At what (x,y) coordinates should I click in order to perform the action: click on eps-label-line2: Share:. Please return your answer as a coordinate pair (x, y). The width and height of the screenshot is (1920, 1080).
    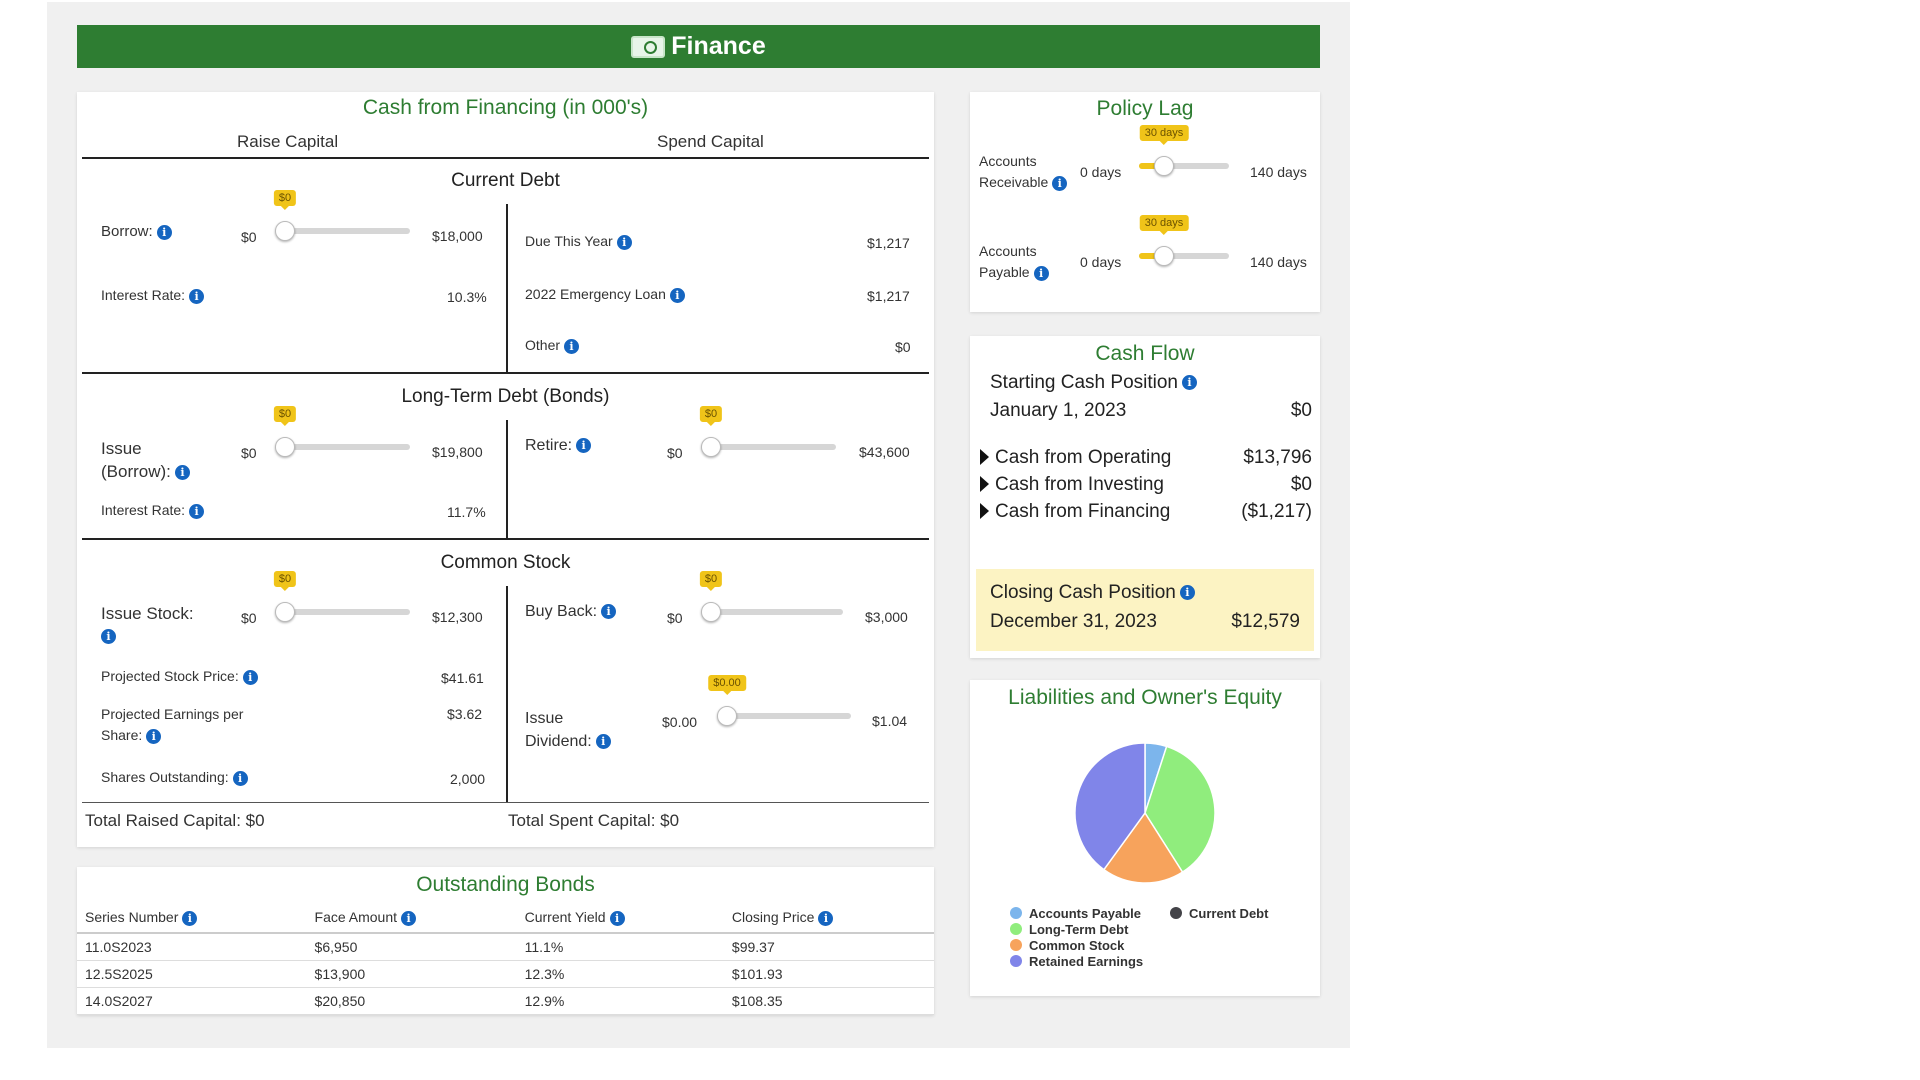
    Looking at the image, I should click on (122, 735).